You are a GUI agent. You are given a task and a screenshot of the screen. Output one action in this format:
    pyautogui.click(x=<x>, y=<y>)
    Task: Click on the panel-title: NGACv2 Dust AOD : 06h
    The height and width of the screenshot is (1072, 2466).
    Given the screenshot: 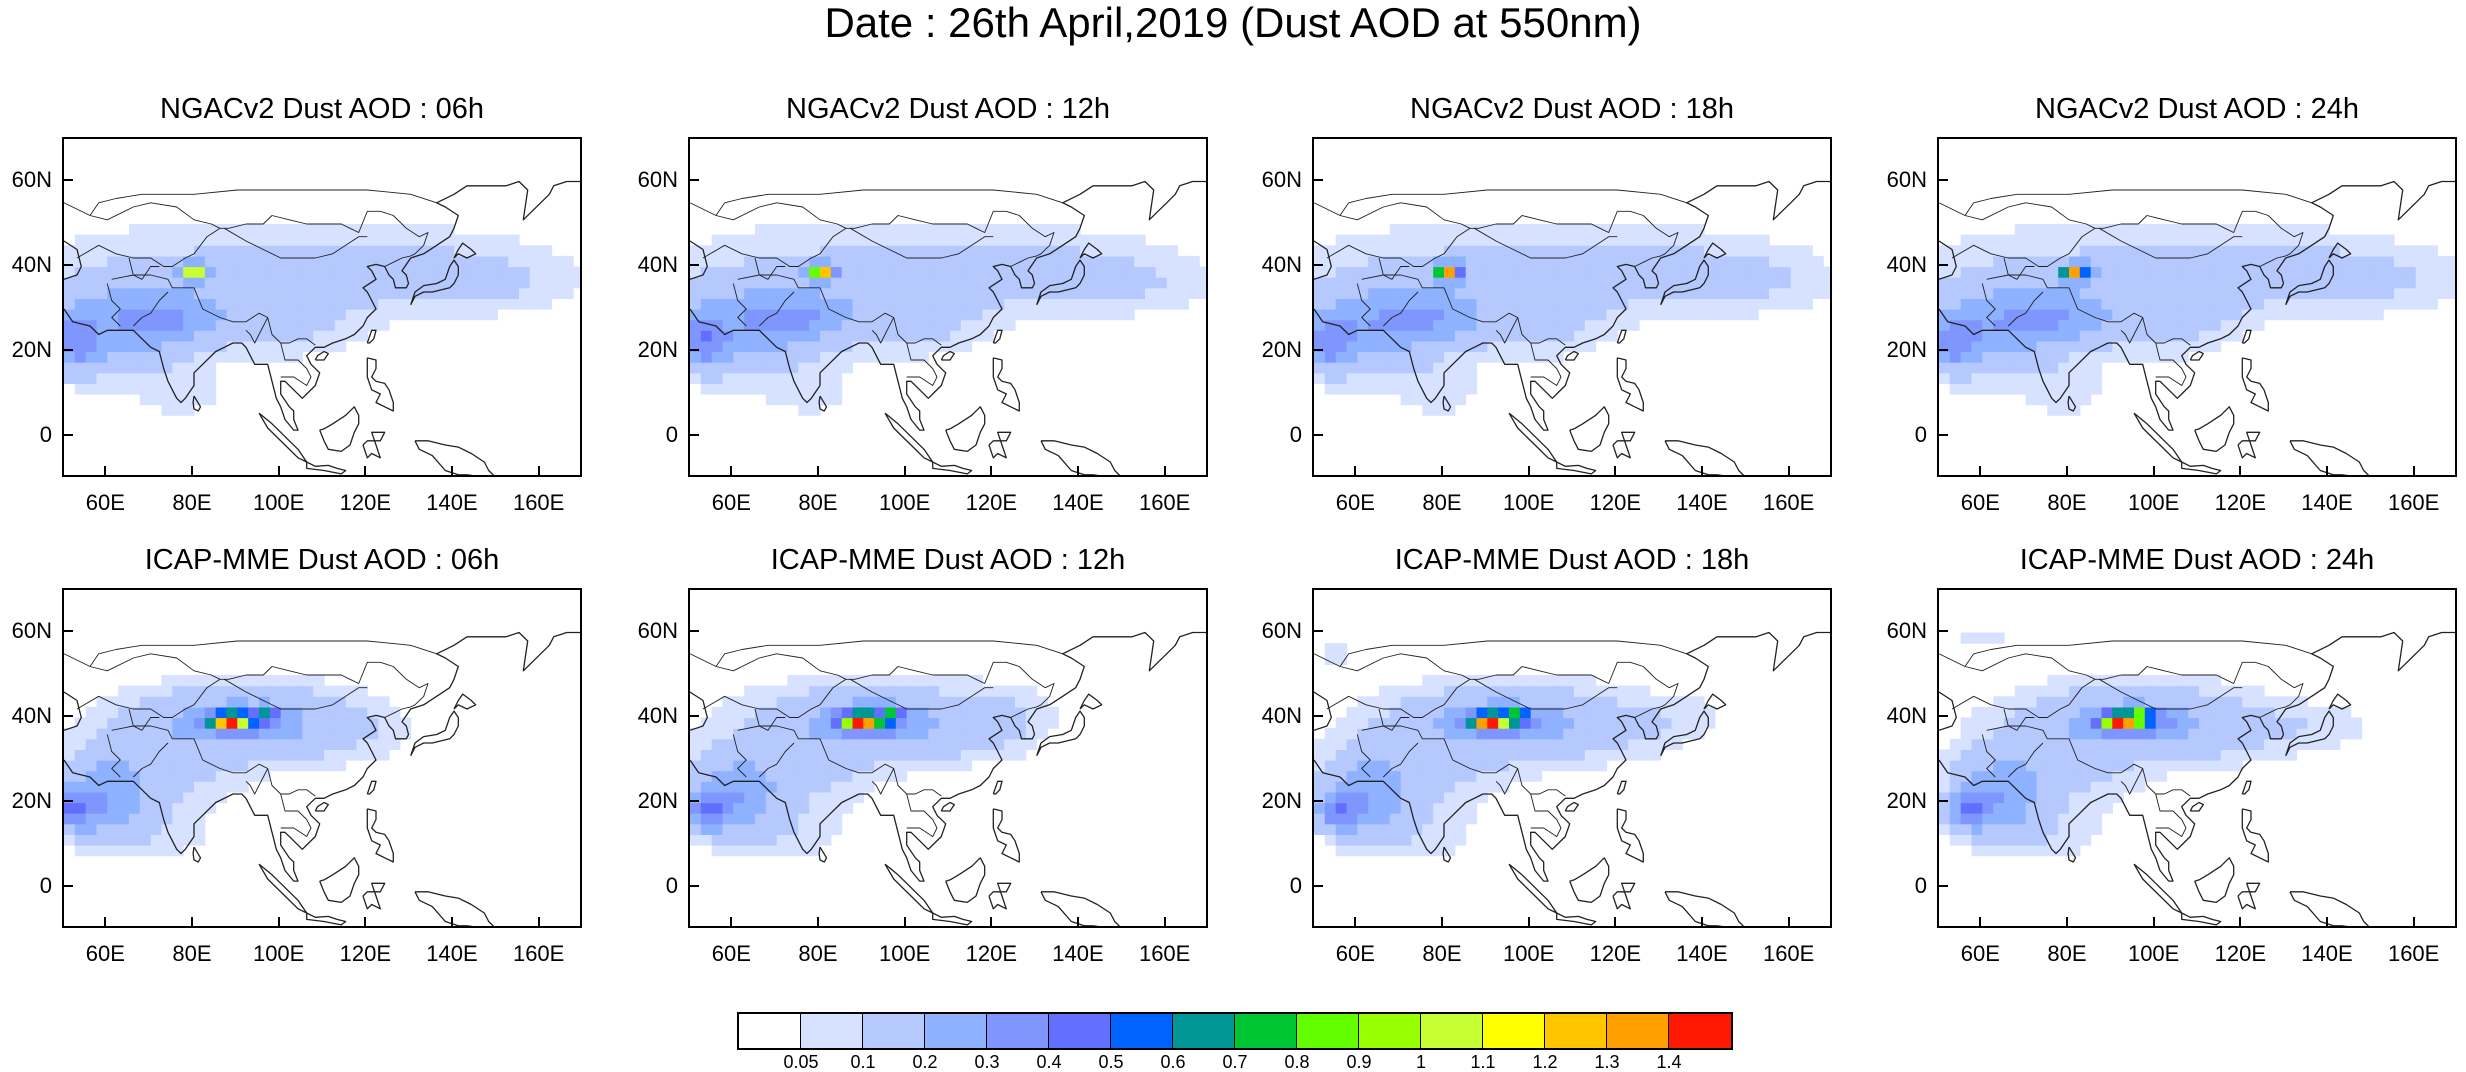 What is the action you would take?
    pyautogui.click(x=322, y=109)
    